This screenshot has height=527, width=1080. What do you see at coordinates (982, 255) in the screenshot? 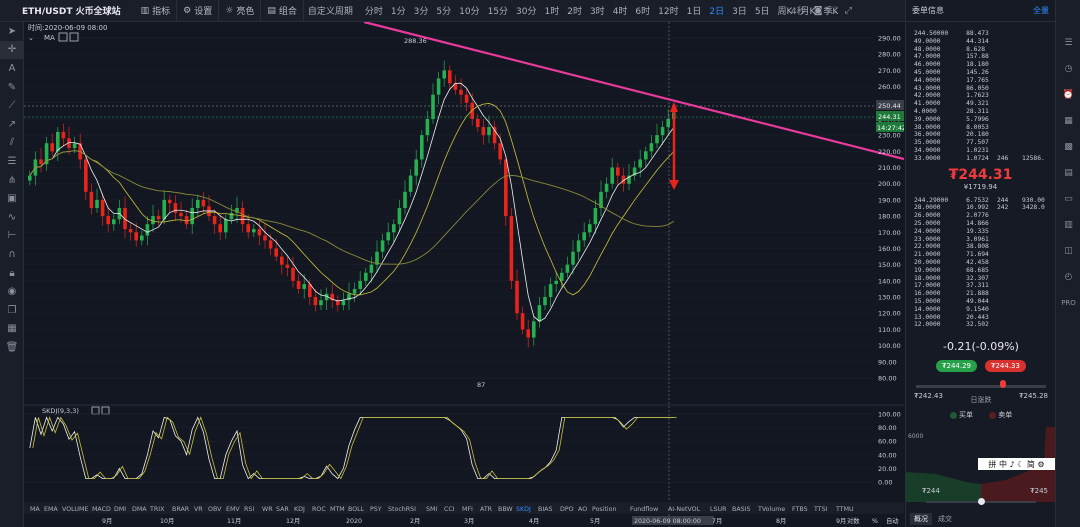
I see `bid-row: 21.0000 71.694` at bounding box center [982, 255].